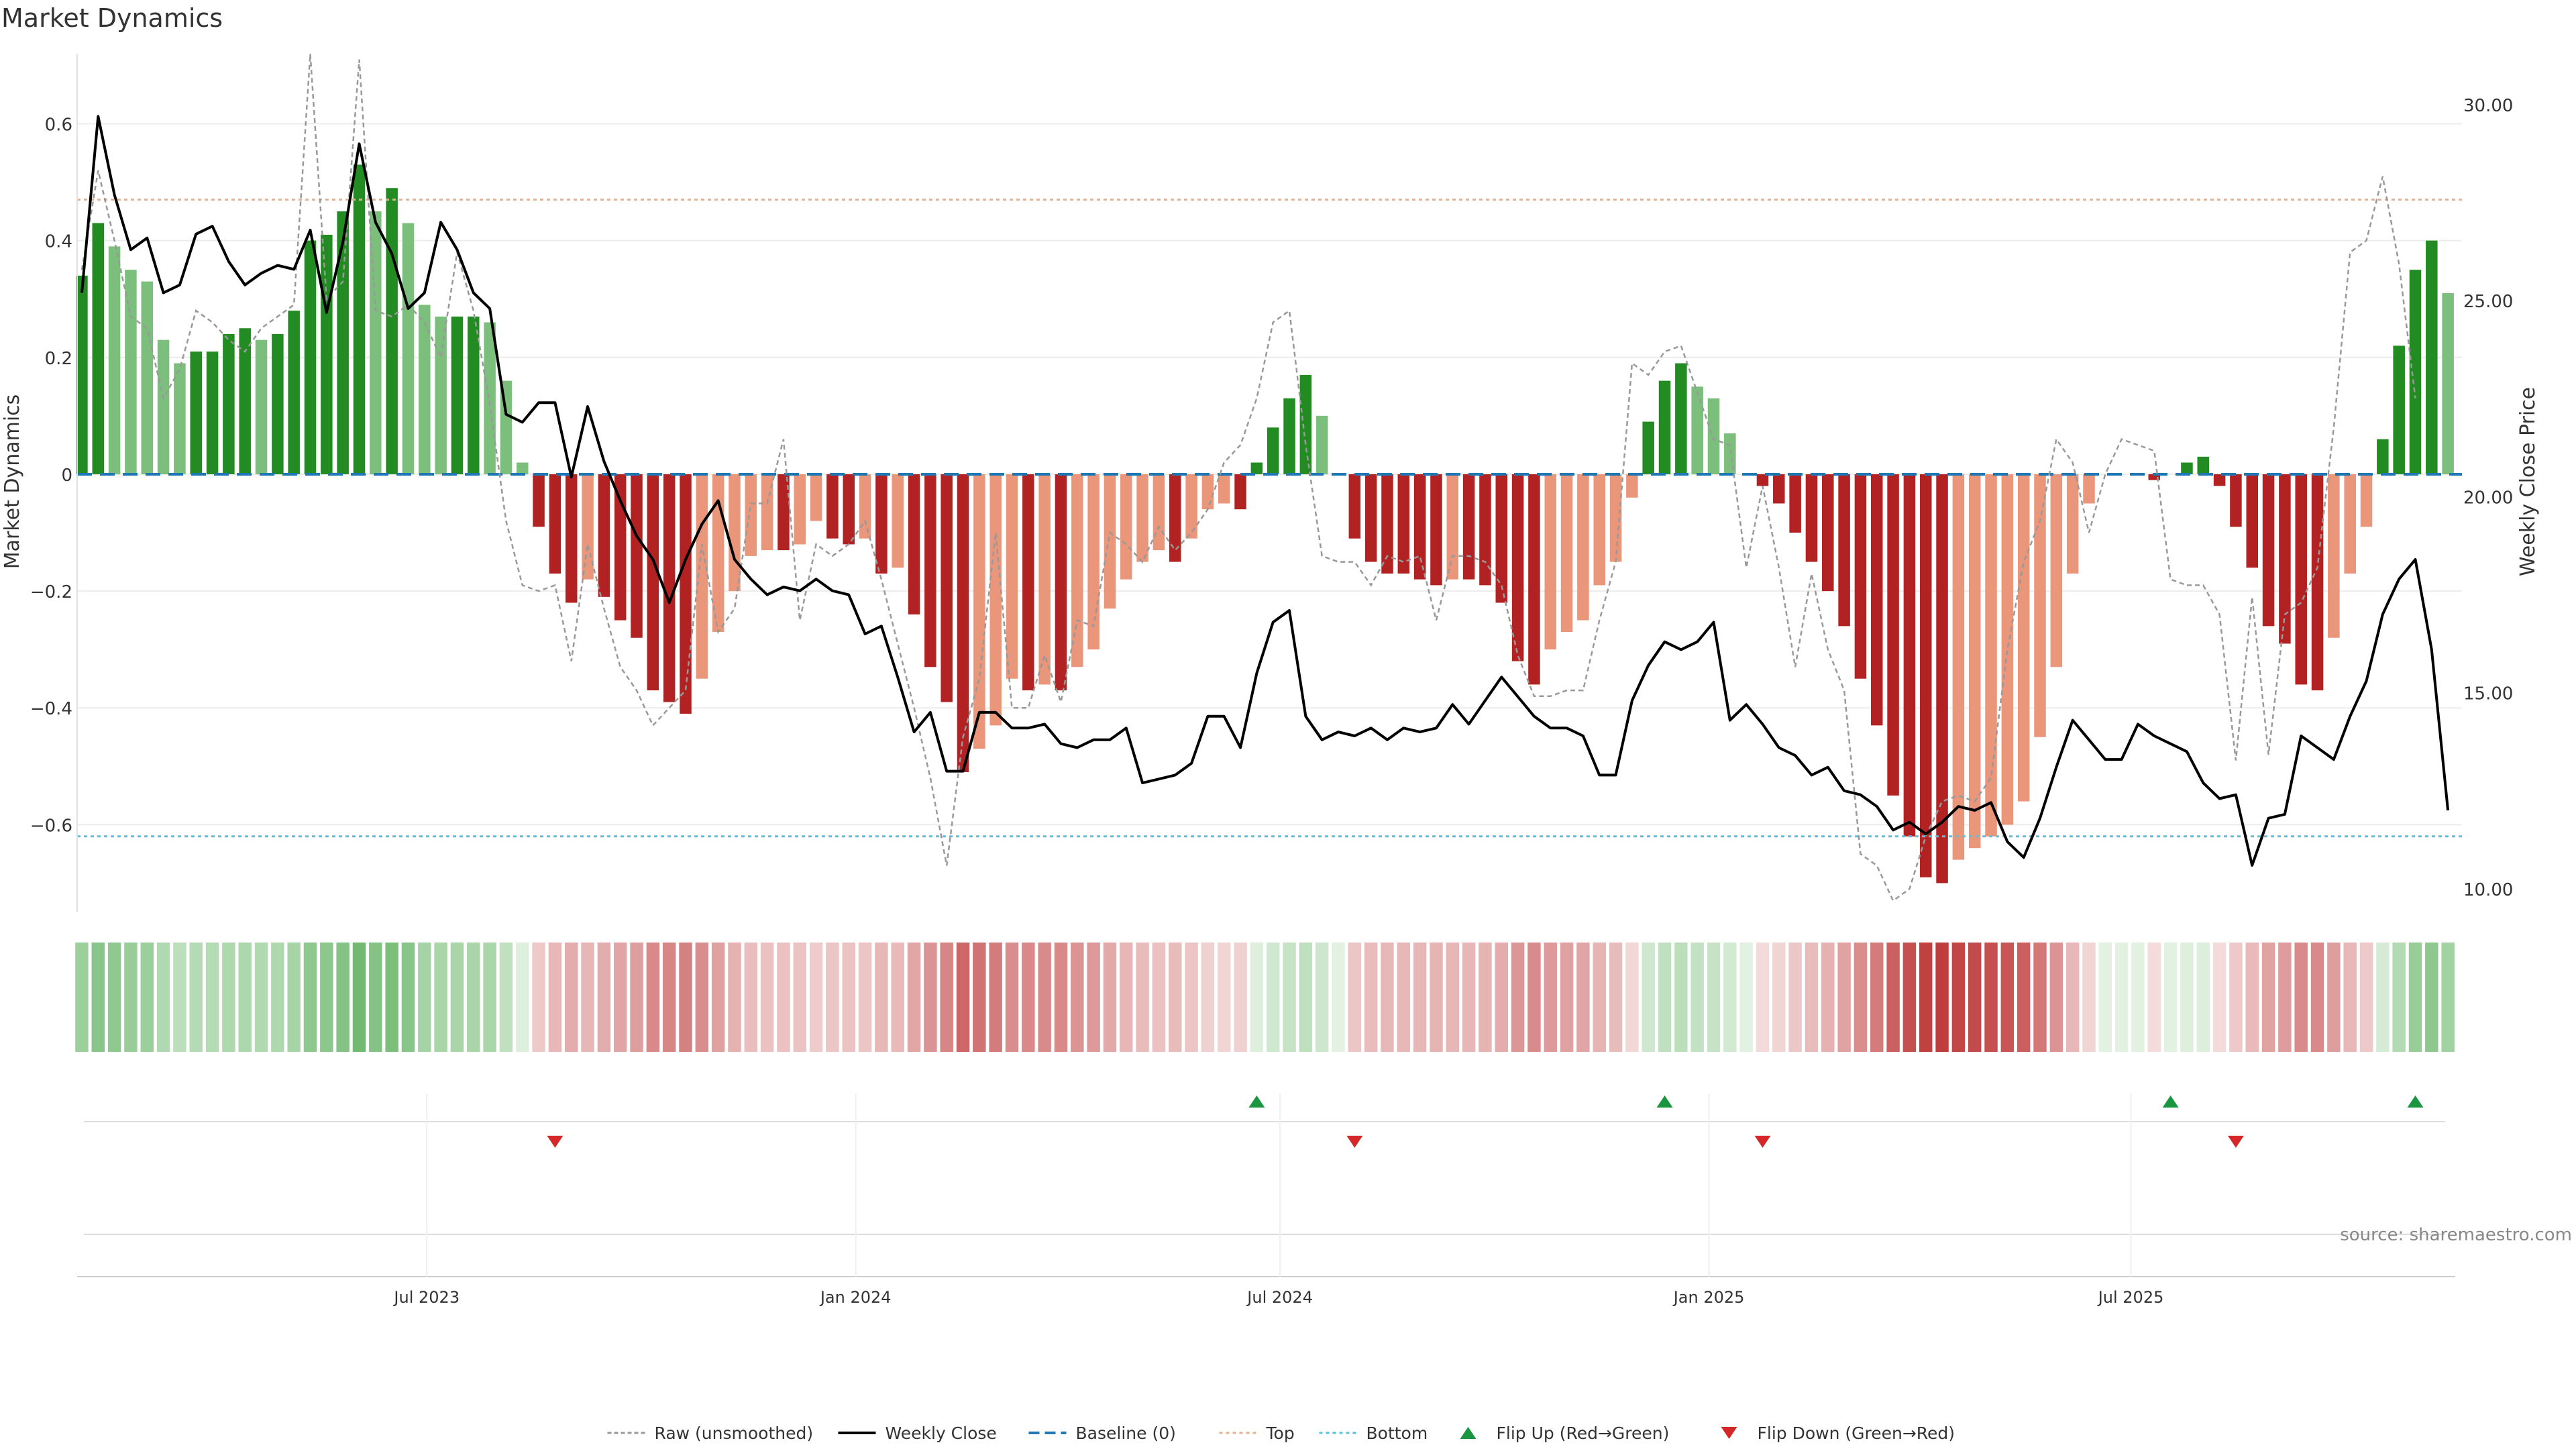 This screenshot has width=2576, height=1449. I want to click on legend-swatch-flip-up, so click(1468, 1433).